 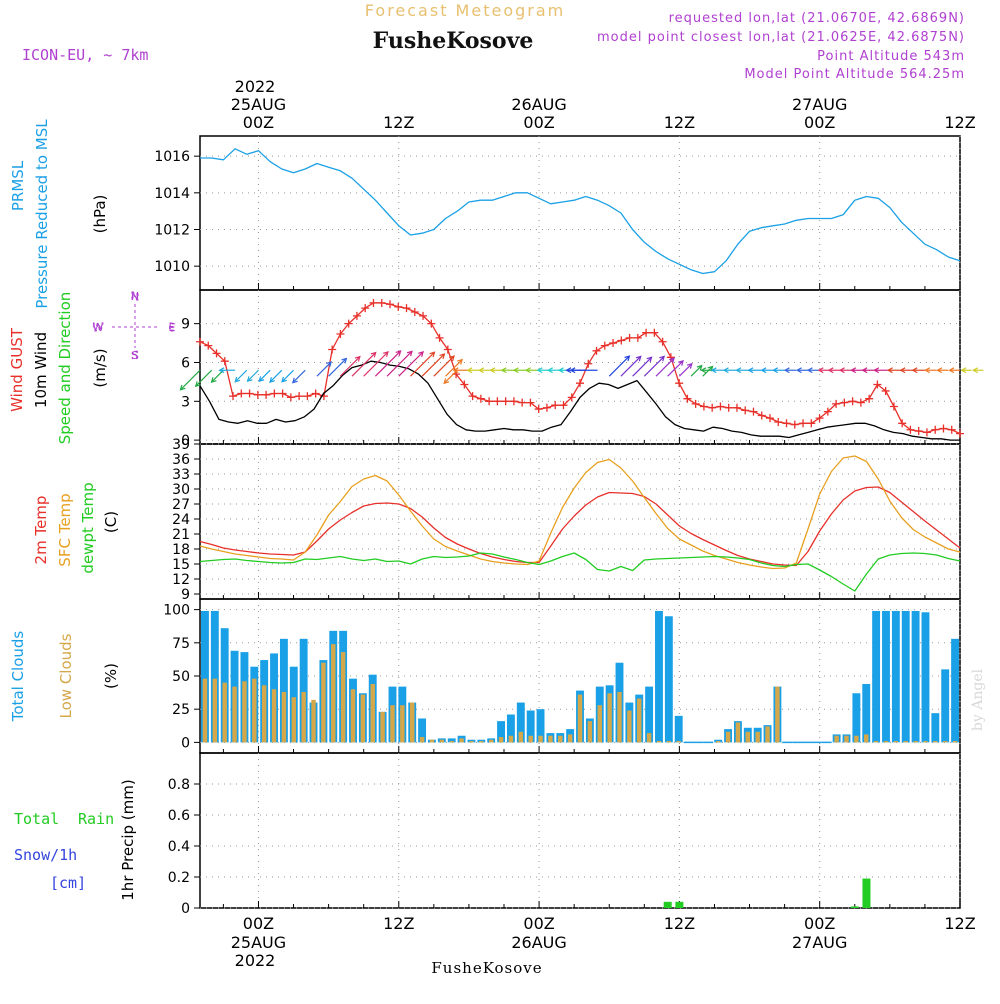 What do you see at coordinates (181, 460) in the screenshot?
I see `temperature-ytick-label: 36` at bounding box center [181, 460].